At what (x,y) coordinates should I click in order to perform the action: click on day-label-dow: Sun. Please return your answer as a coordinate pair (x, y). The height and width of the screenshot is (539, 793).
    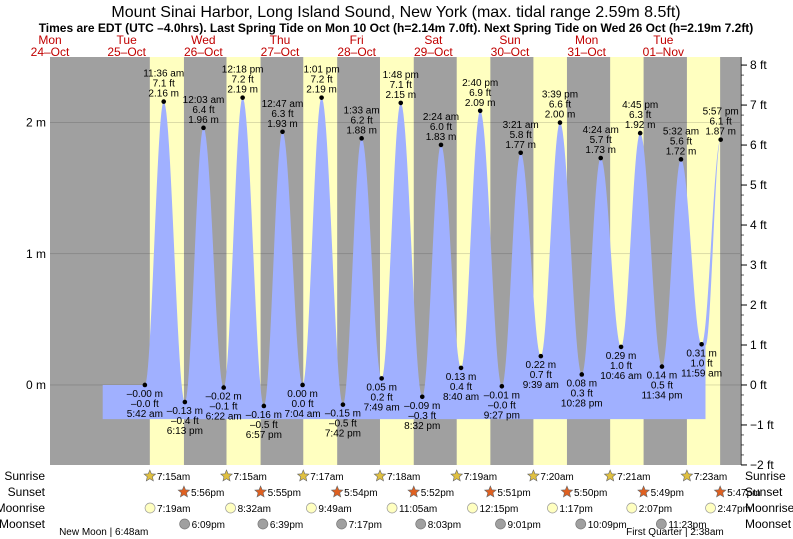
    Looking at the image, I should click on (509, 40).